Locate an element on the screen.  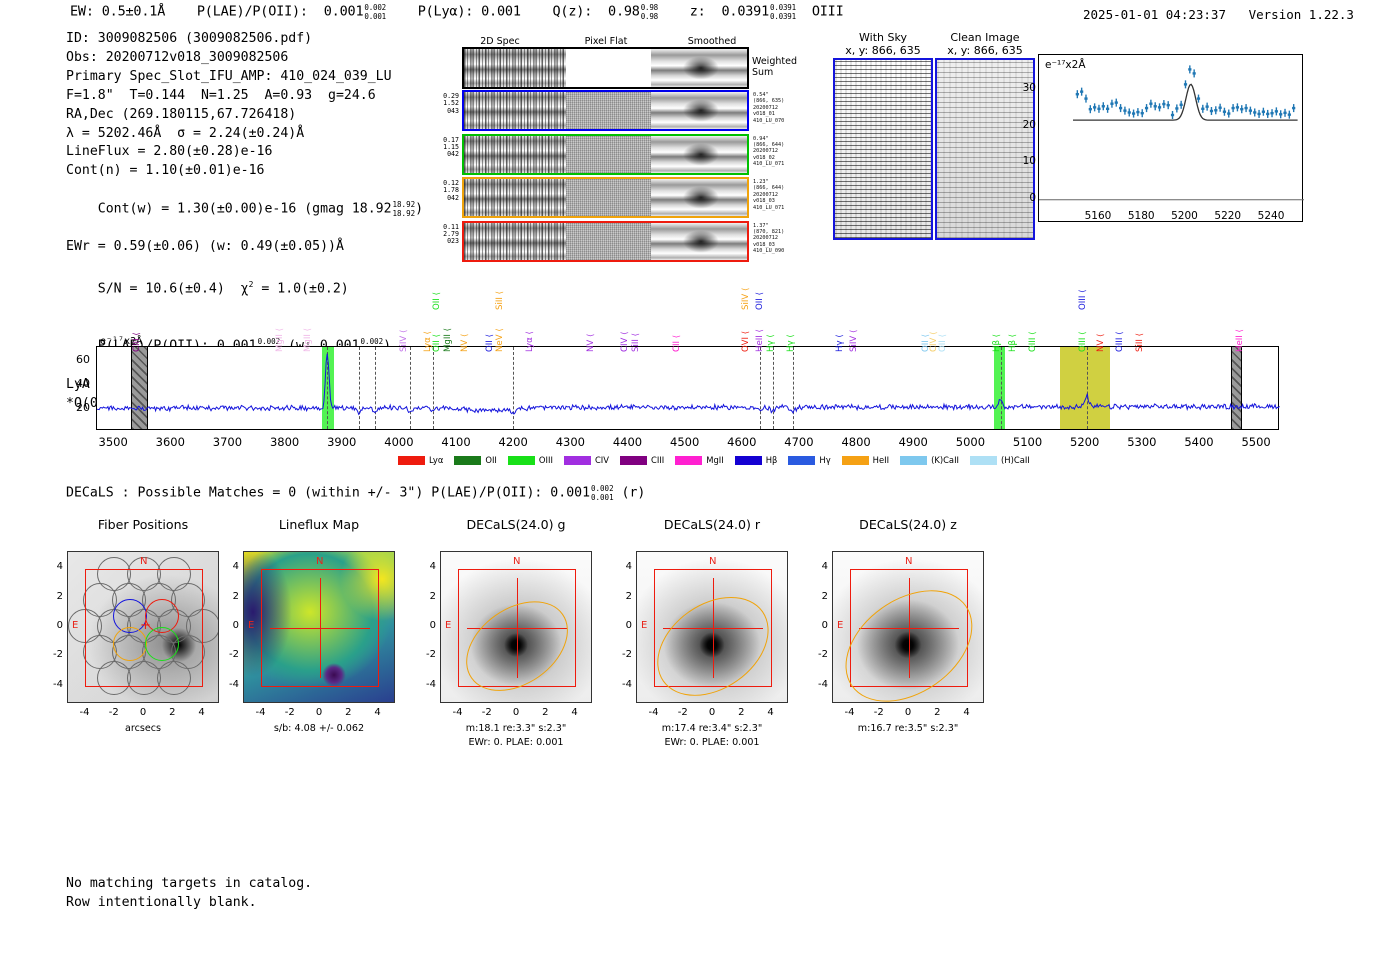
zoomplot-canvas is located at coordinates (1171, 133).